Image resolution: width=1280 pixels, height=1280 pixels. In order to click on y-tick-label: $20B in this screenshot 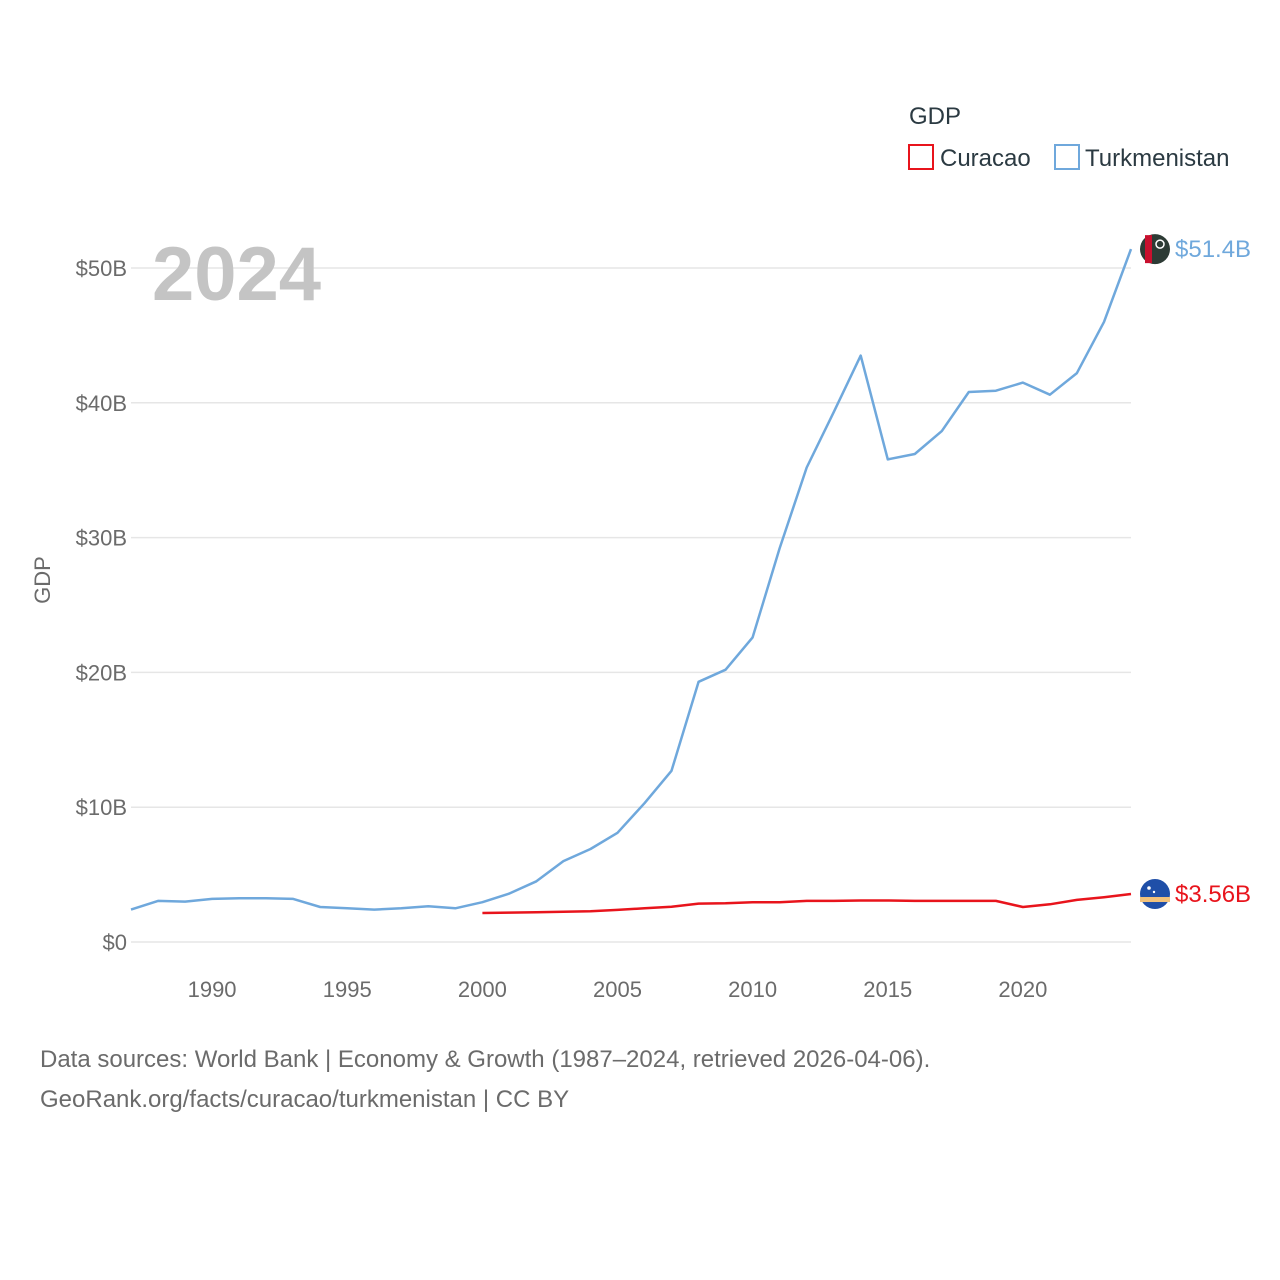, I will do `click(101, 672)`.